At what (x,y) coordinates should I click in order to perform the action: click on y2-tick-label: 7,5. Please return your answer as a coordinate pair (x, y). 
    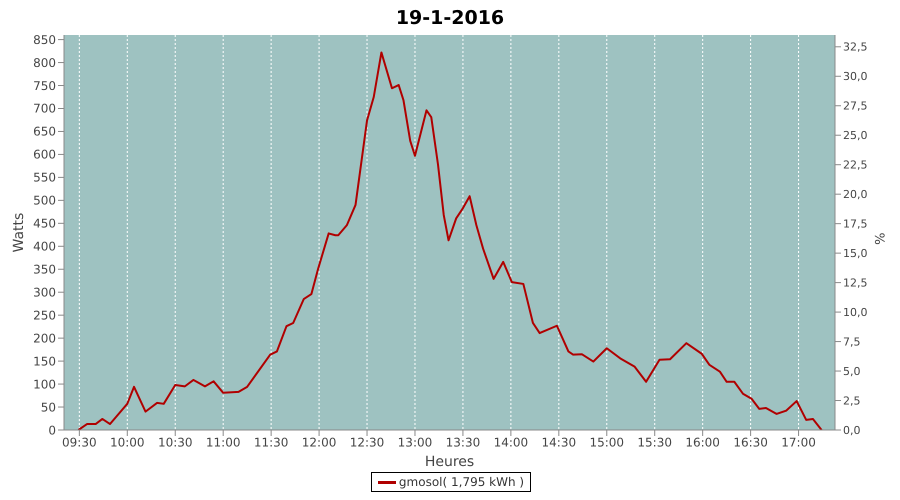
    Looking at the image, I should click on (851, 341).